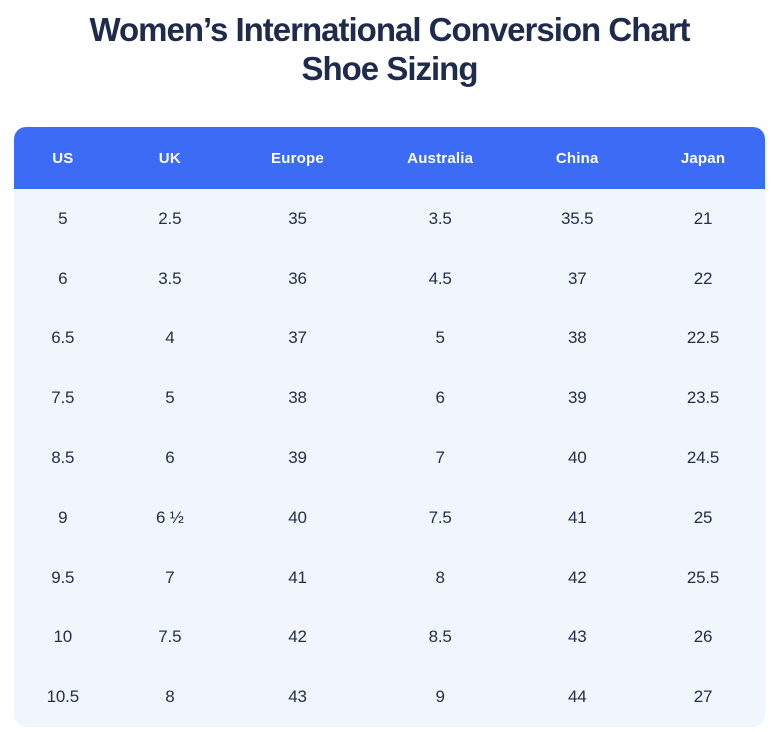  What do you see at coordinates (703, 697) in the screenshot?
I see `table-cell: 27` at bounding box center [703, 697].